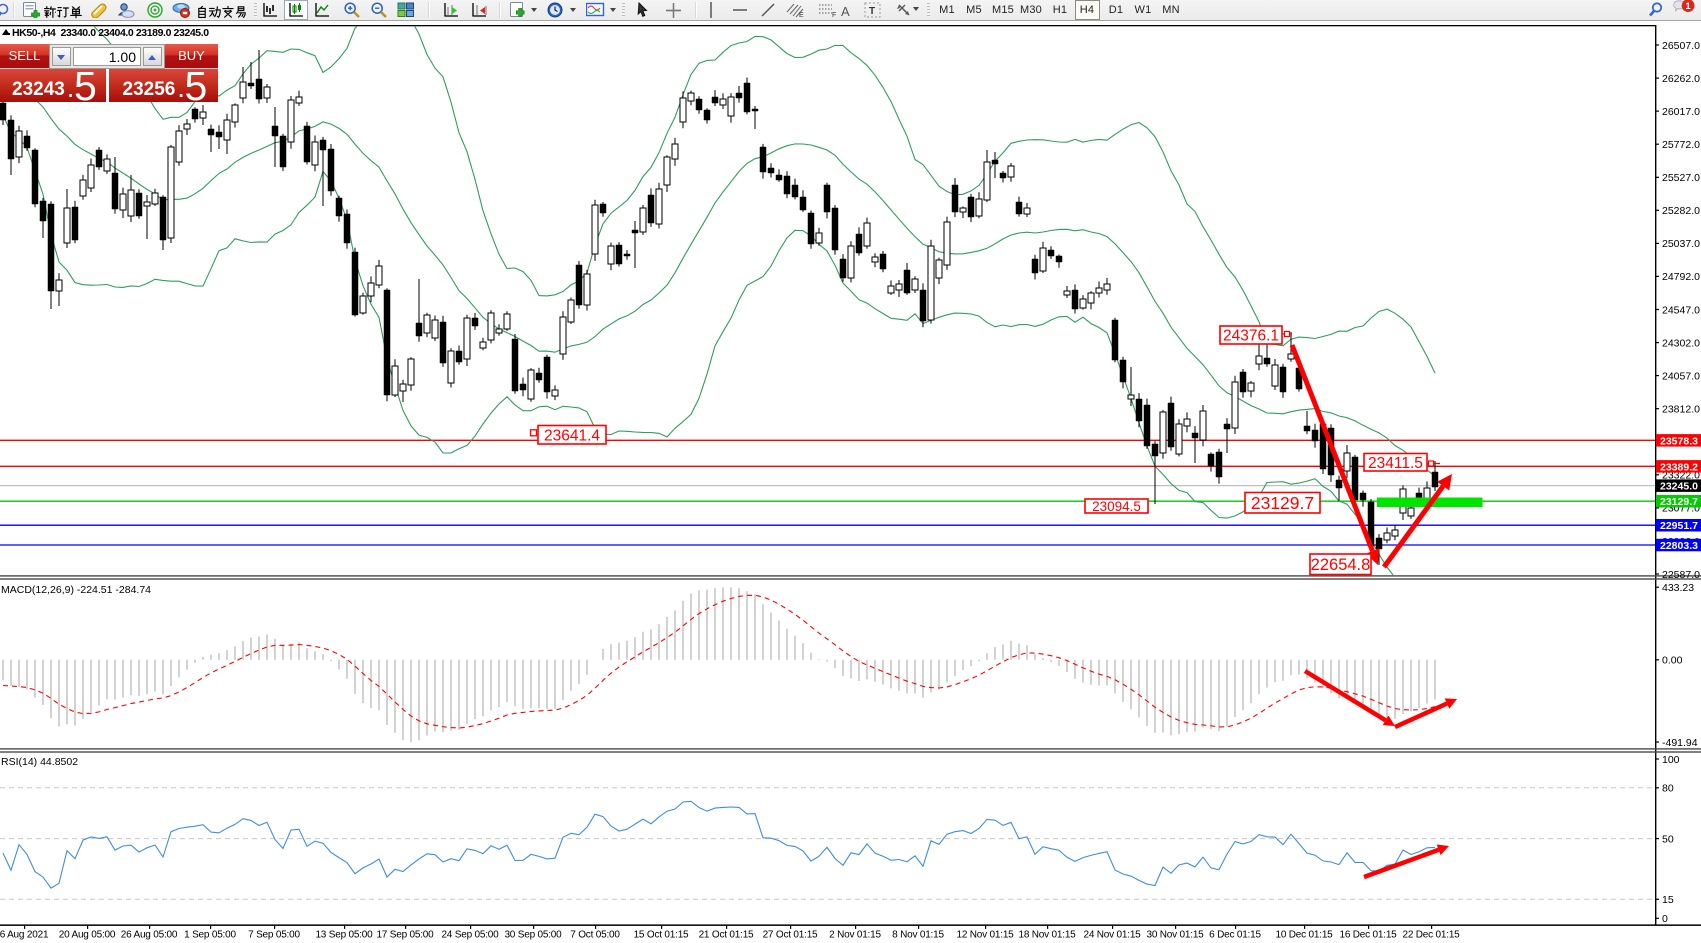 The image size is (1701, 943). I want to click on svg-text: T, so click(872, 11).